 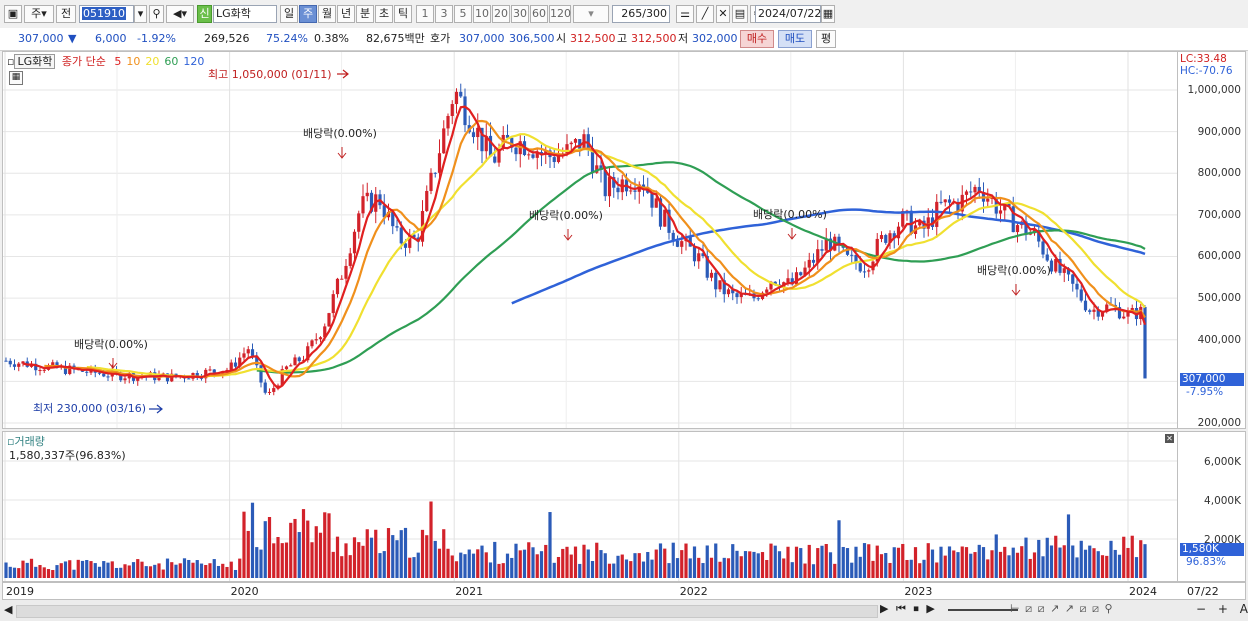 I want to click on interval-button-5: 30, so click(x=520, y=14).